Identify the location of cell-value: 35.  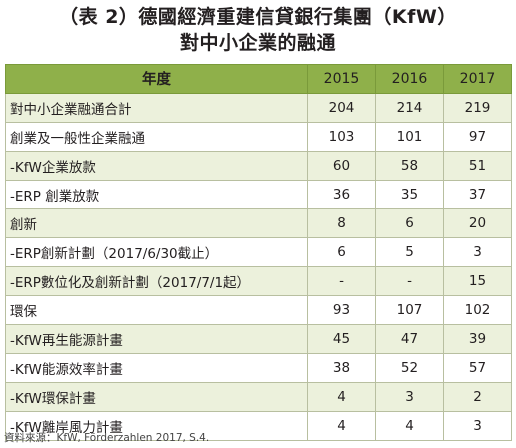
(409, 194).